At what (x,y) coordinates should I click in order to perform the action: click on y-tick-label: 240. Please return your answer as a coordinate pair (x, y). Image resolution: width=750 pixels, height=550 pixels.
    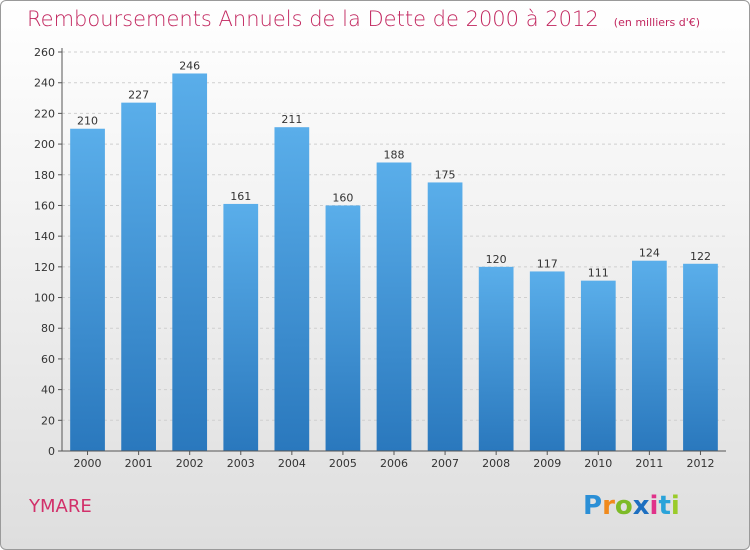
    Looking at the image, I should click on (44, 83).